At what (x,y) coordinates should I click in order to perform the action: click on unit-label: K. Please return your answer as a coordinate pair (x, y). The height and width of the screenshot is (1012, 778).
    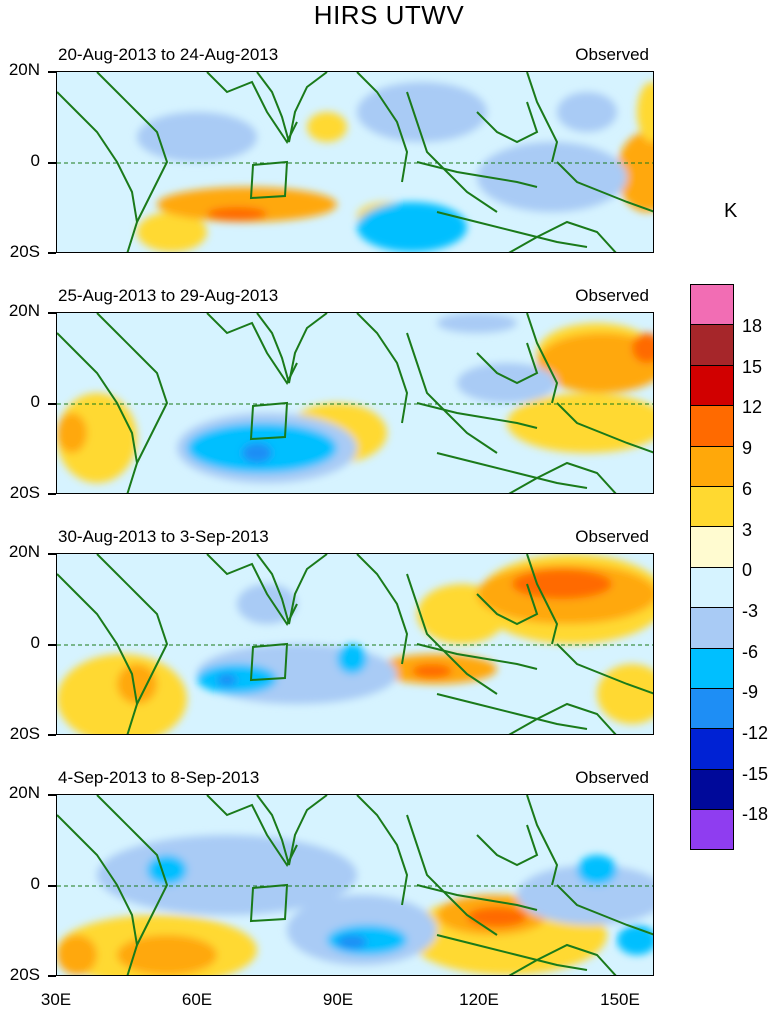
    Looking at the image, I should click on (731, 211).